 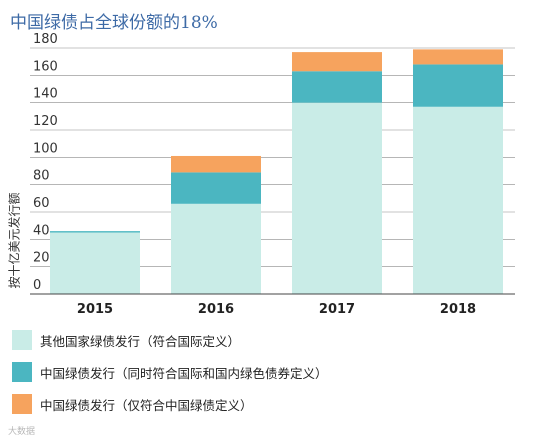 What do you see at coordinates (140, 340) in the screenshot?
I see `legend-label: 其他国家绿债发行（符合国际定义）` at bounding box center [140, 340].